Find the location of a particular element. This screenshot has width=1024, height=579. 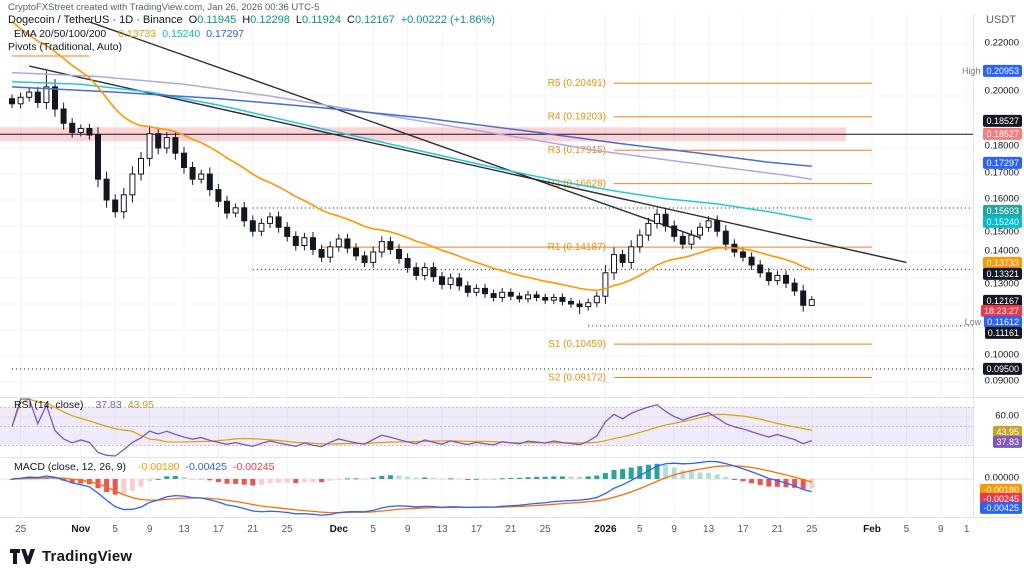

resistance-zone is located at coordinates (486, 134).